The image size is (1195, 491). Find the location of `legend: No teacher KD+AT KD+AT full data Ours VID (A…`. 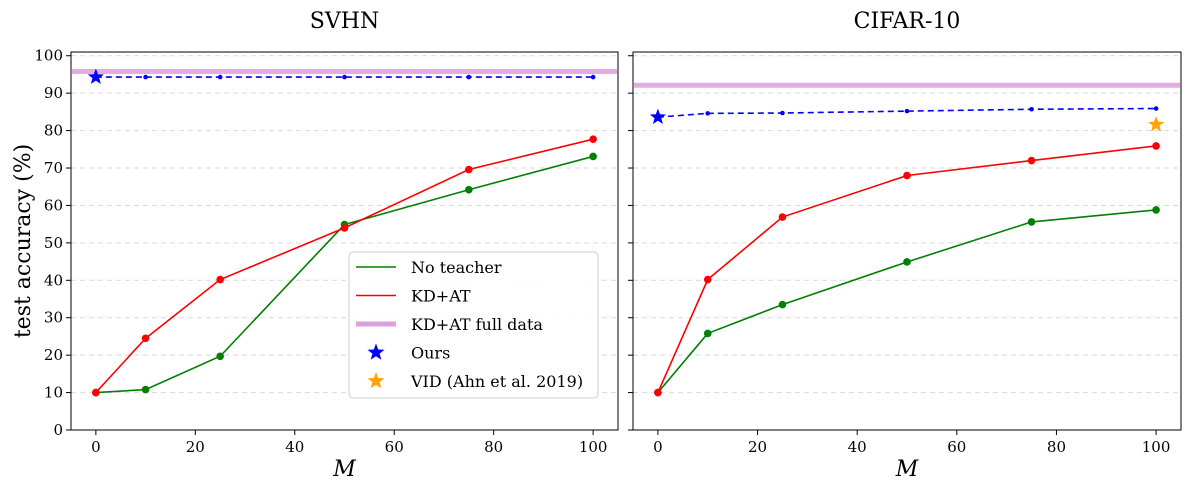

legend: No teacher KD+AT KD+AT full data Ours VID (A… is located at coordinates (473, 325).